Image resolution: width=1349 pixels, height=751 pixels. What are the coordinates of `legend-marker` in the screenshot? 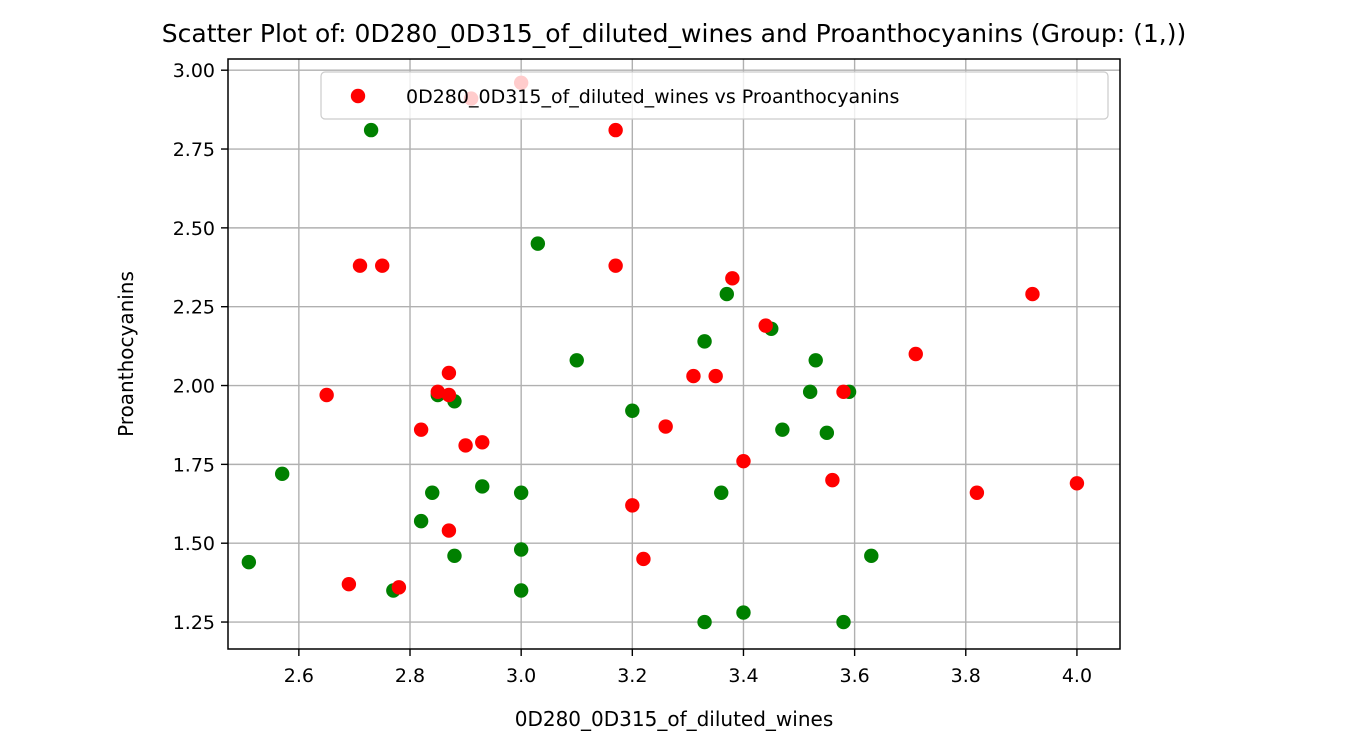 It's located at (358, 96).